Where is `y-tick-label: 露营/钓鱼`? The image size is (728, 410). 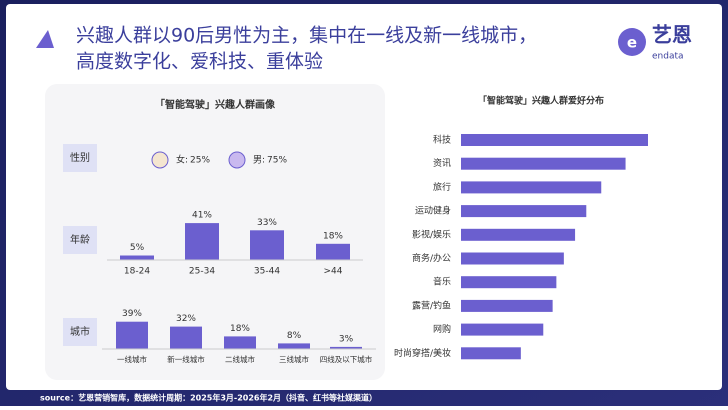 y-tick-label: 露营/钓鱼 is located at coordinates (431, 305).